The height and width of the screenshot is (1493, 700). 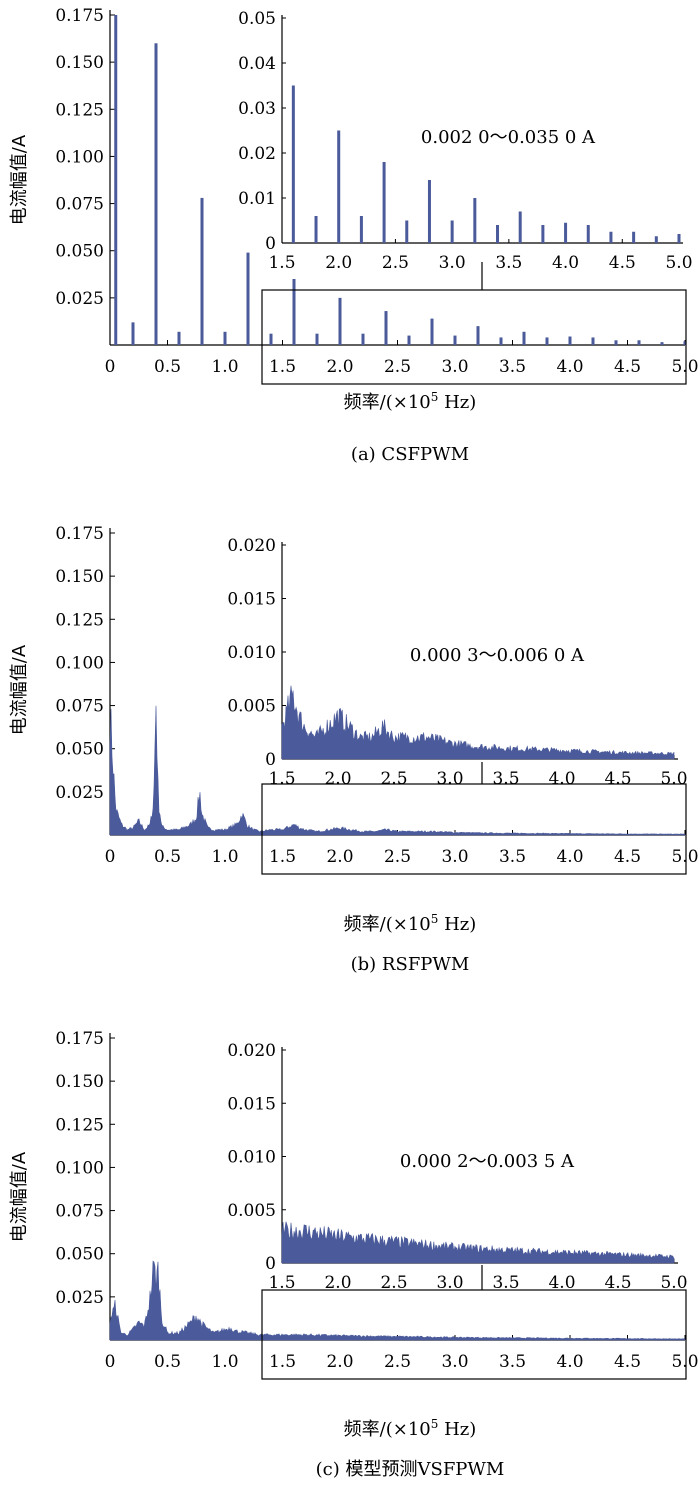 What do you see at coordinates (79, 1039) in the screenshot?
I see `y-tick-label: 0.175` at bounding box center [79, 1039].